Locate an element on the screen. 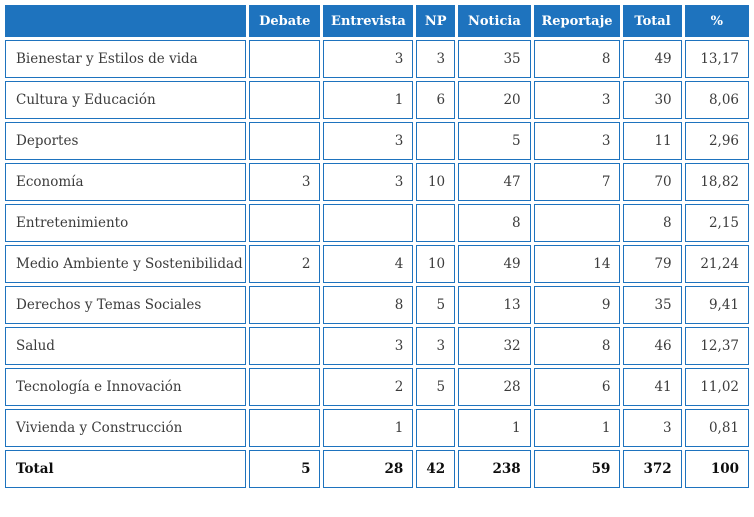 This screenshot has height=517, width=754. table-row: Bienestar y Estilos de vida 3 3 35 8 49 13,17 is located at coordinates (377, 59).